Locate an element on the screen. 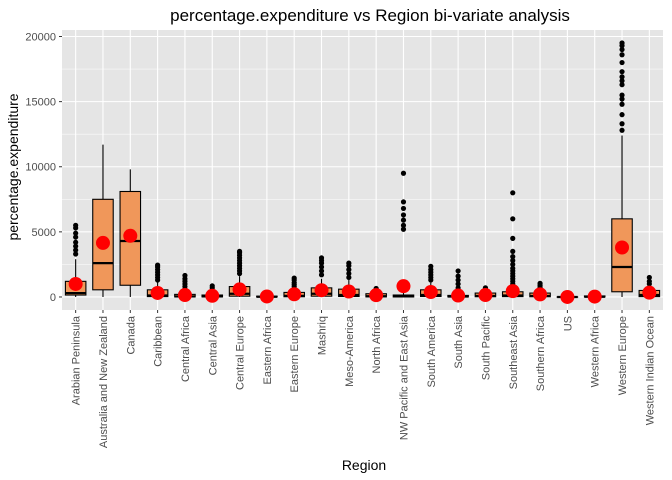  x-tick-label: Caribbean is located at coordinates (159, 341).